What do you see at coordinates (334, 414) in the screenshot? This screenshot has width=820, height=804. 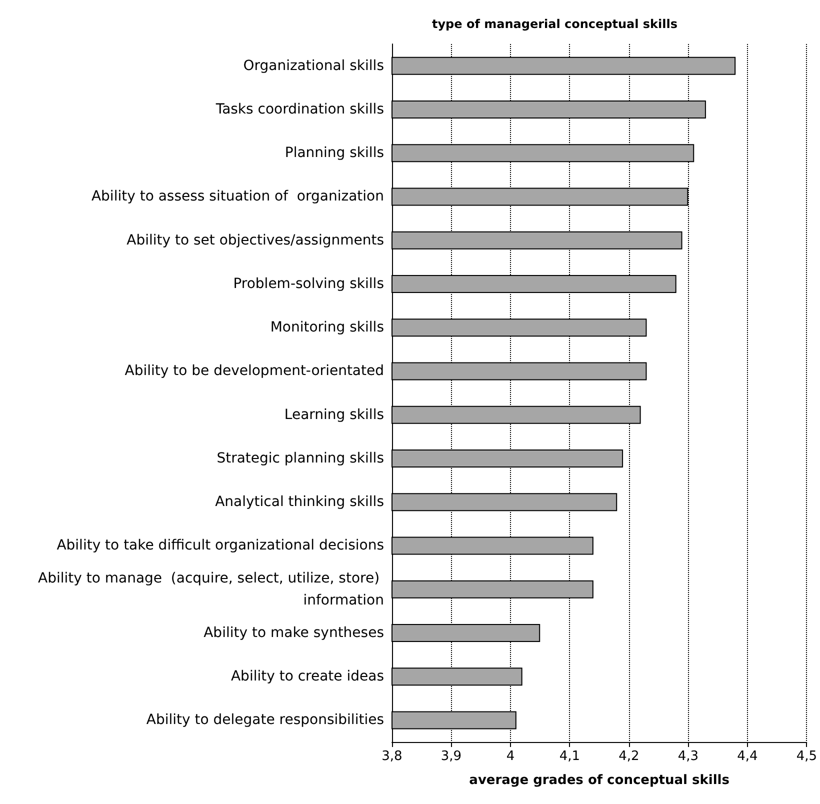 I see `y-tick-label: Learning skills` at bounding box center [334, 414].